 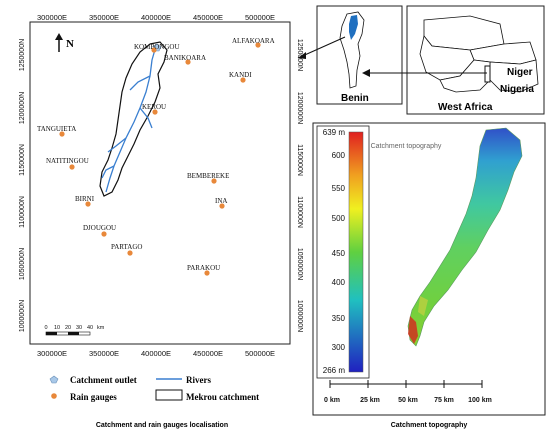 I want to click on river-main, so click(x=131, y=119).